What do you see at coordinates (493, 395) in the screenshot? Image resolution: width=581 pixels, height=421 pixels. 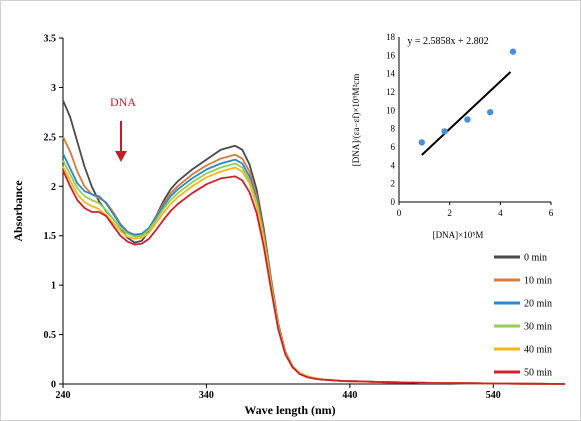 I see `x-tick-label: 540` at bounding box center [493, 395].